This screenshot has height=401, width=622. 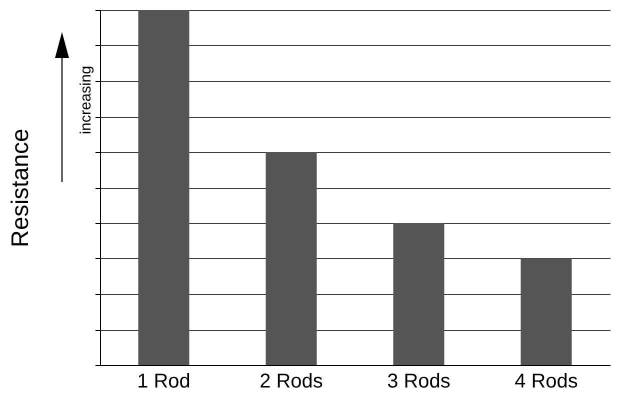 I want to click on x-tick-label: 2 Rods, so click(x=291, y=381).